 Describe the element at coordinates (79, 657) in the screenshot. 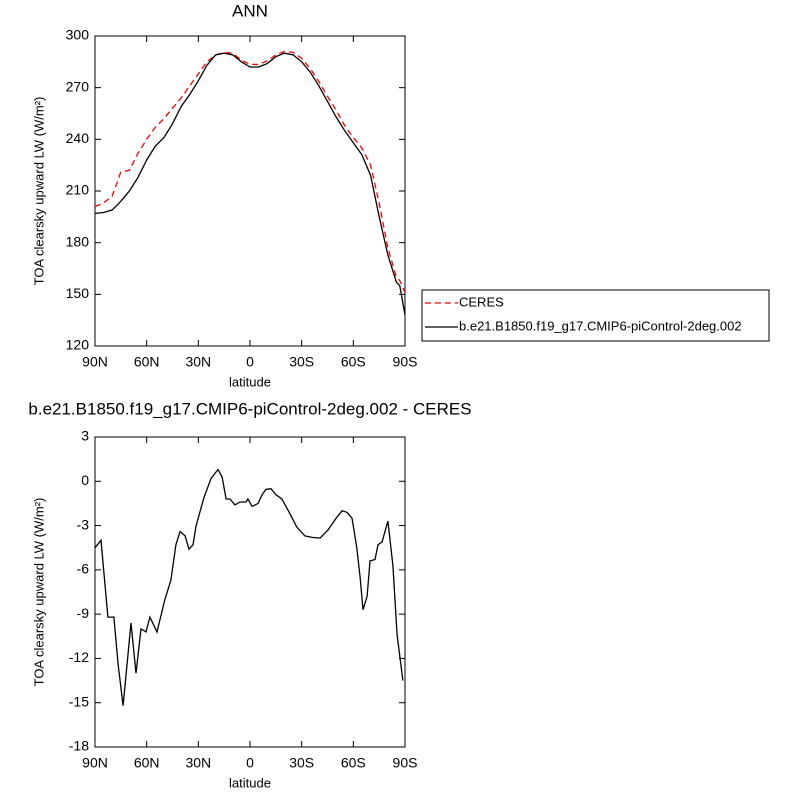

I see `y-tick-label: -12` at that location.